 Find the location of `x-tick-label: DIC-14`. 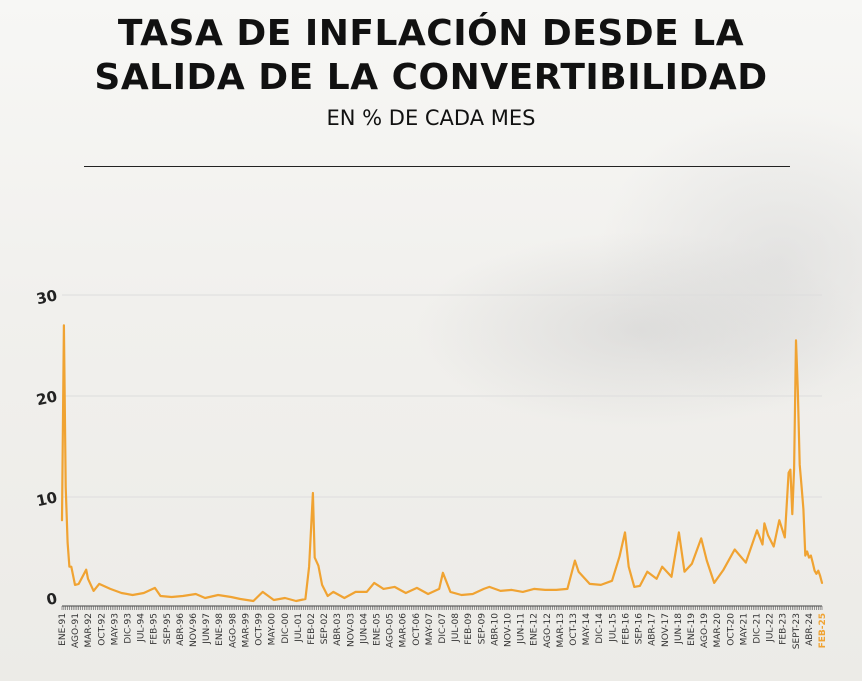

x-tick-label: DIC-14 is located at coordinates (600, 628).